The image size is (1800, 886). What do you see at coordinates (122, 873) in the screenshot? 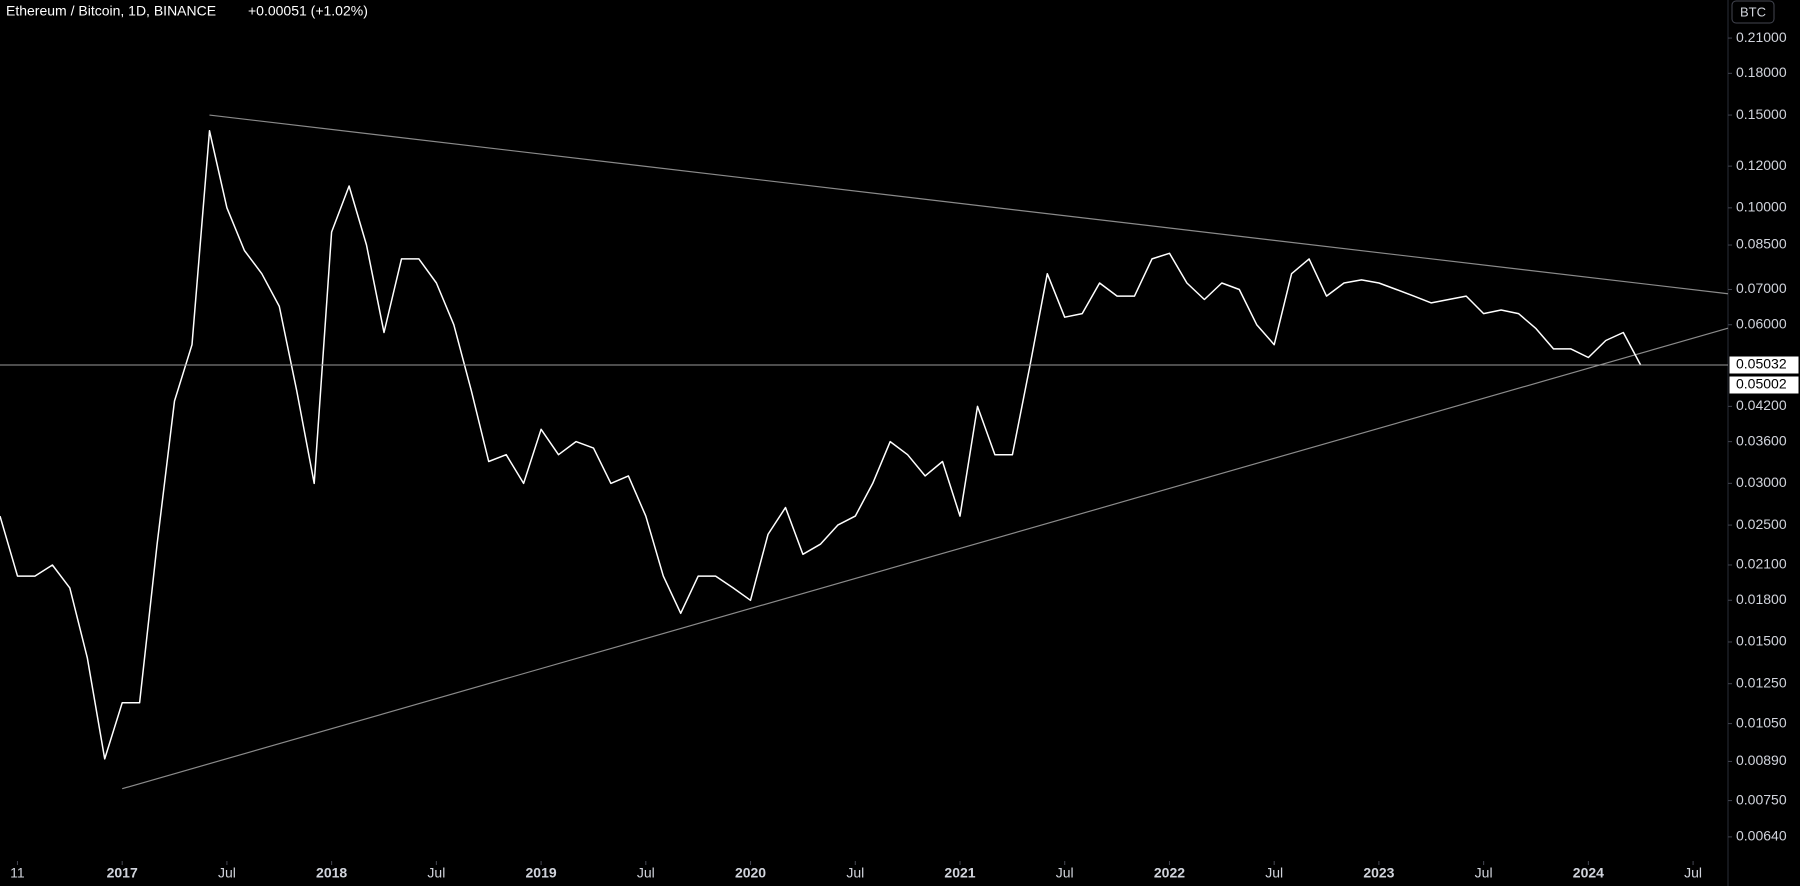
I see `x-tick-label: 2017` at bounding box center [122, 873].